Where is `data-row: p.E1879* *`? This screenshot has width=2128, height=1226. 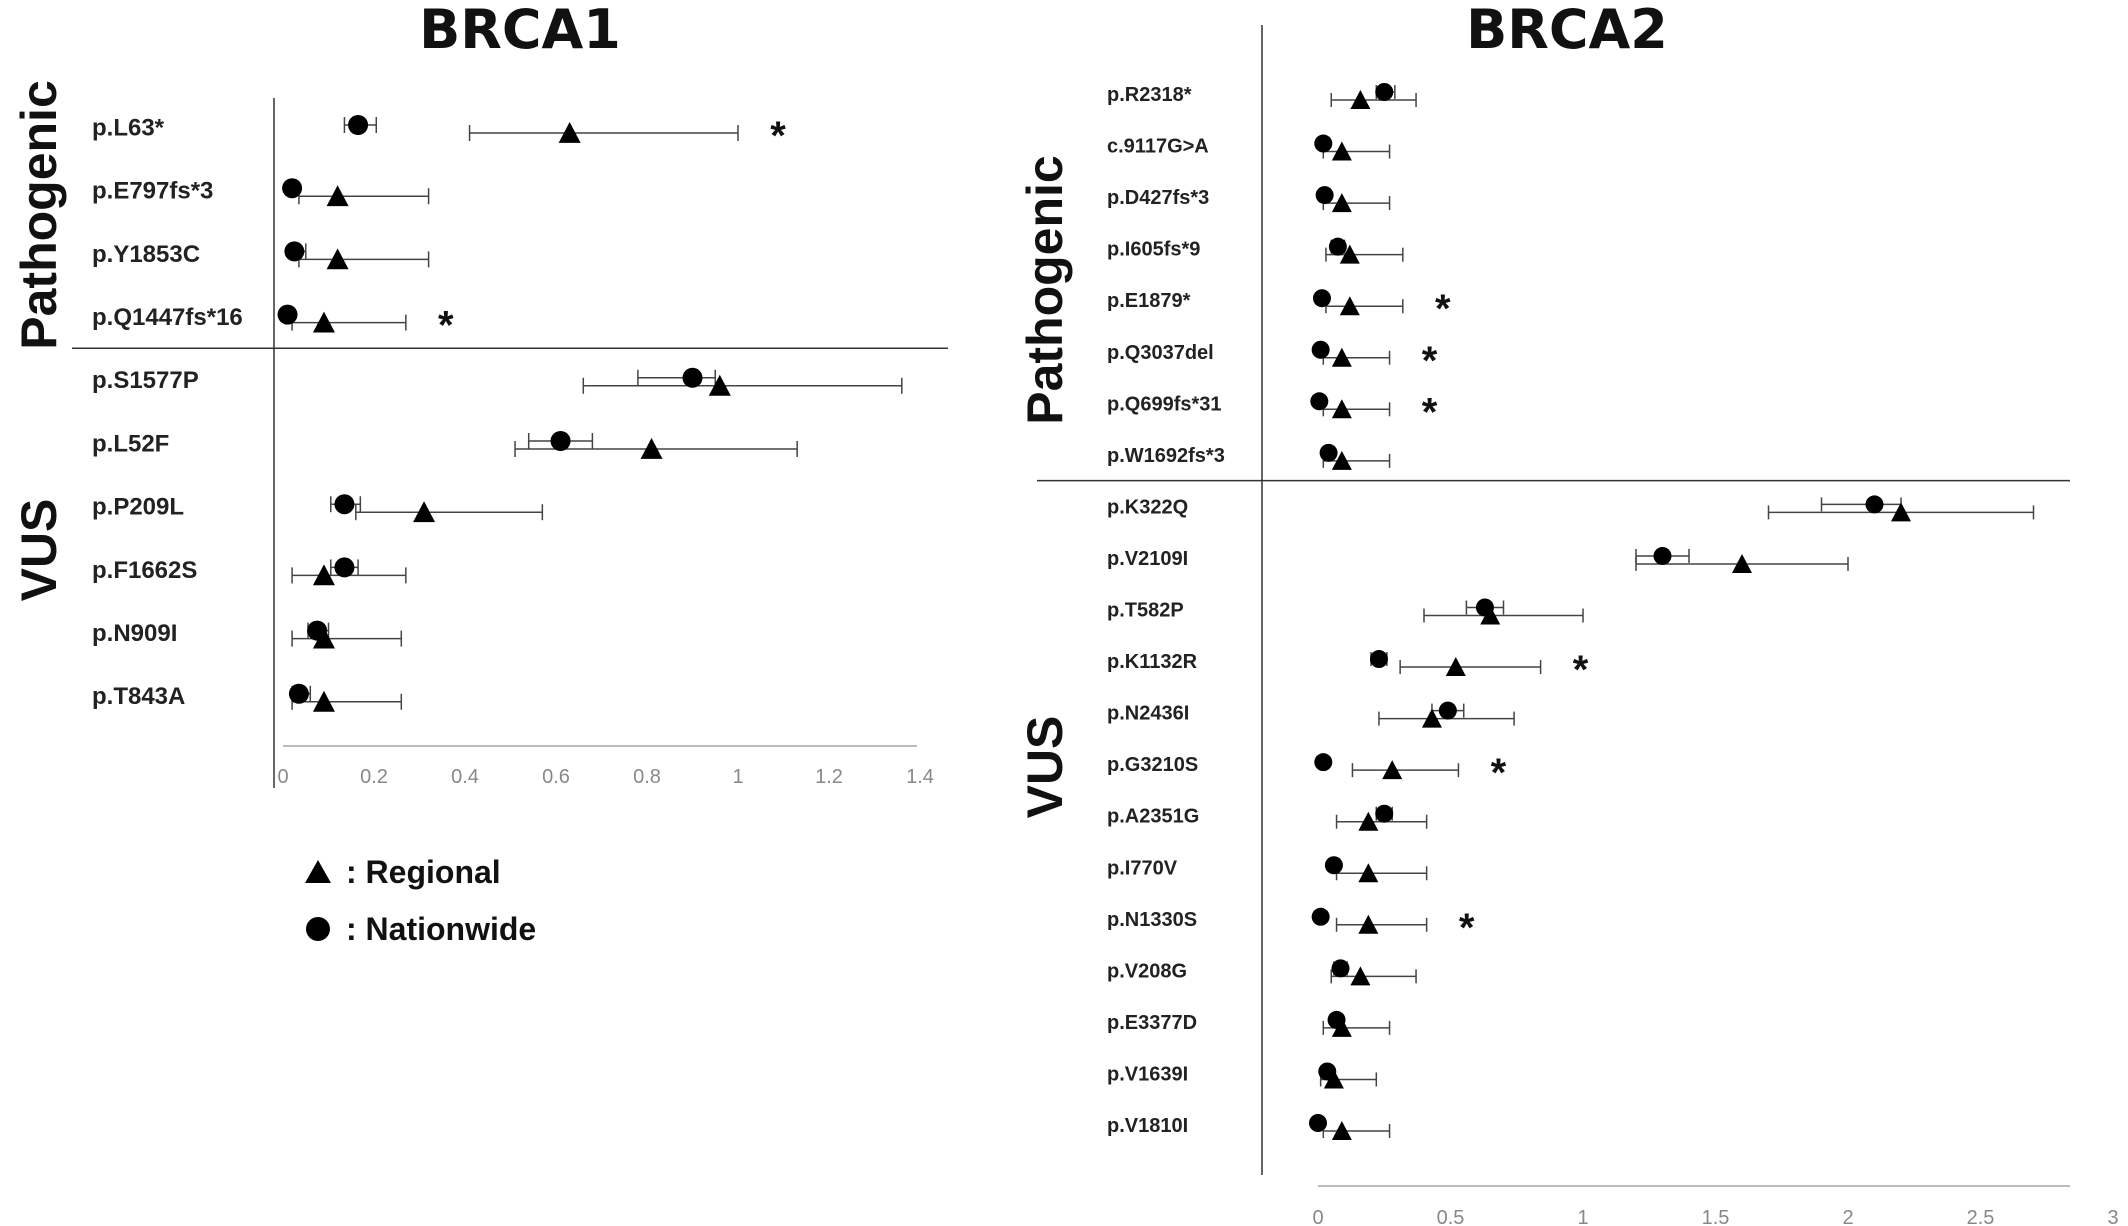
data-row: p.E1879* * is located at coordinates (1279, 309).